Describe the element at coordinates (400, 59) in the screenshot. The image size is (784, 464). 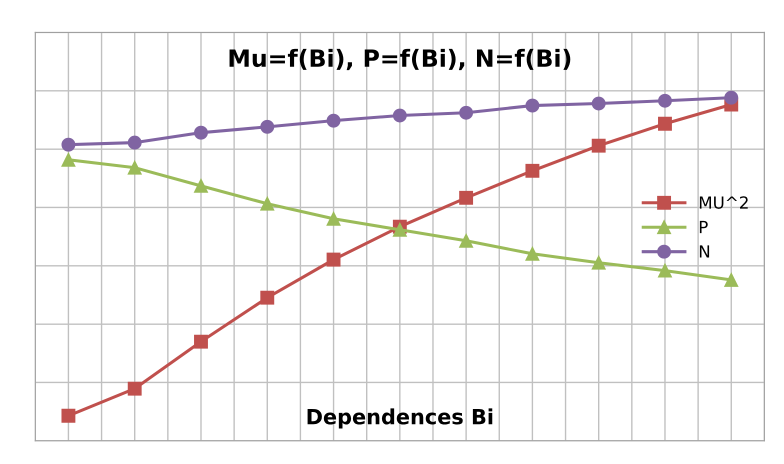
I see `chart-title: Mu=f(Bi), P=f(Bi), N=f(Bi)` at that location.